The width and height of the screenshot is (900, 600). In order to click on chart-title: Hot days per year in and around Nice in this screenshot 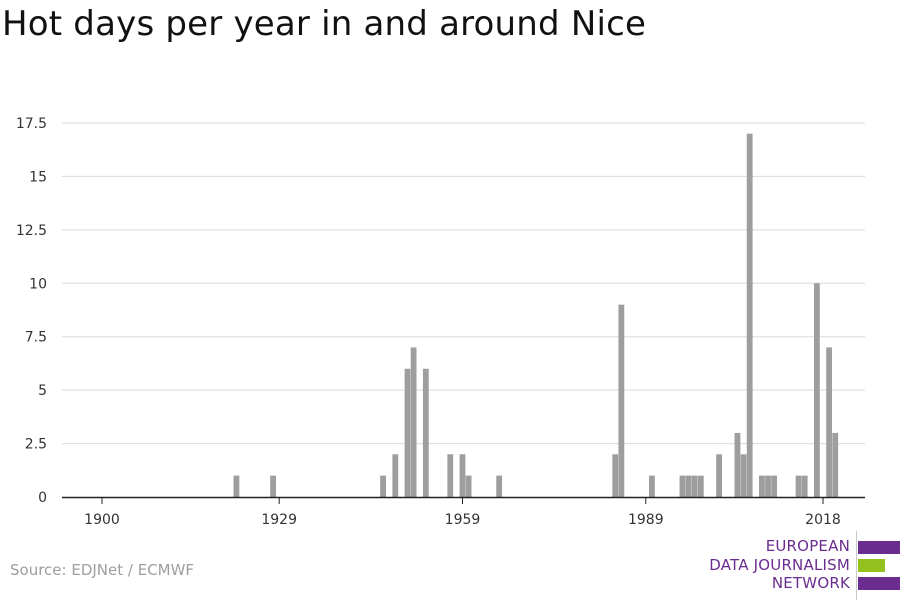, I will do `click(324, 24)`.